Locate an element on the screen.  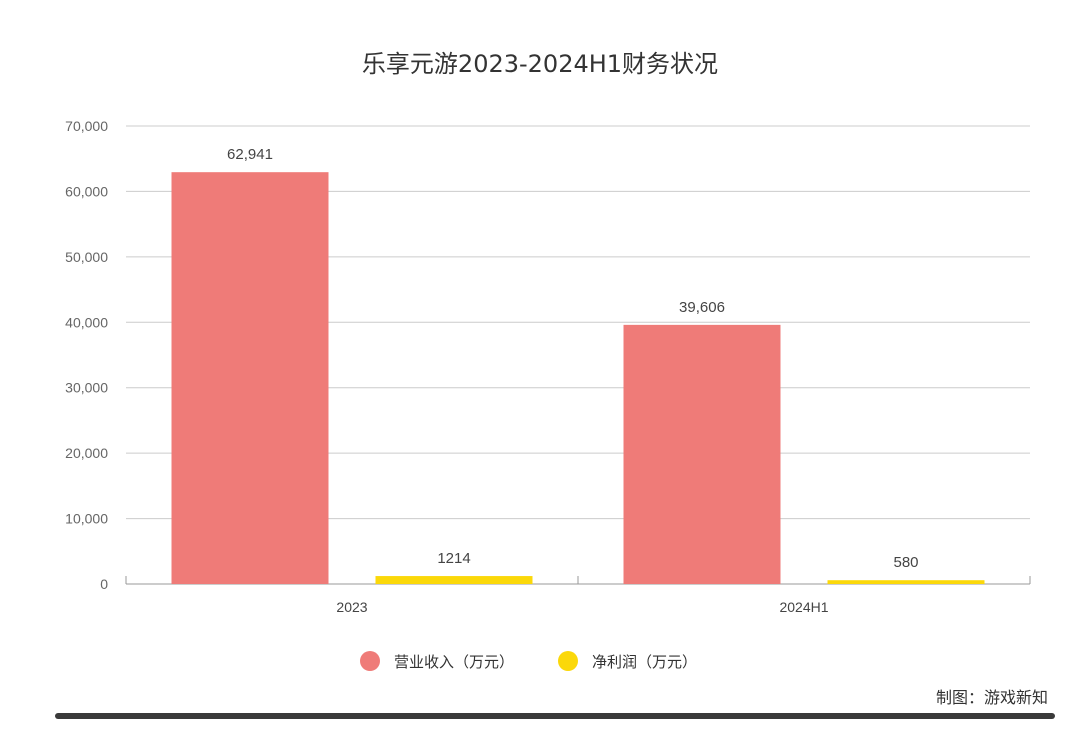
y-tick-label: 70,000 is located at coordinates (86, 126).